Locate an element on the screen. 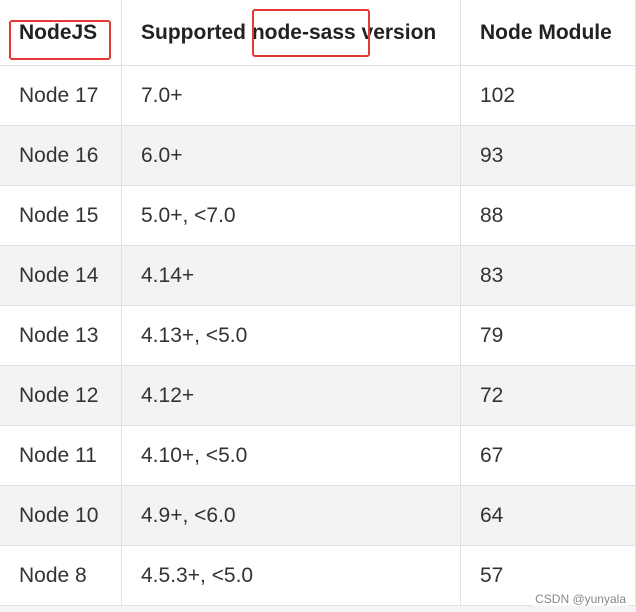  table-cell: Node 11 is located at coordinates (61, 456).